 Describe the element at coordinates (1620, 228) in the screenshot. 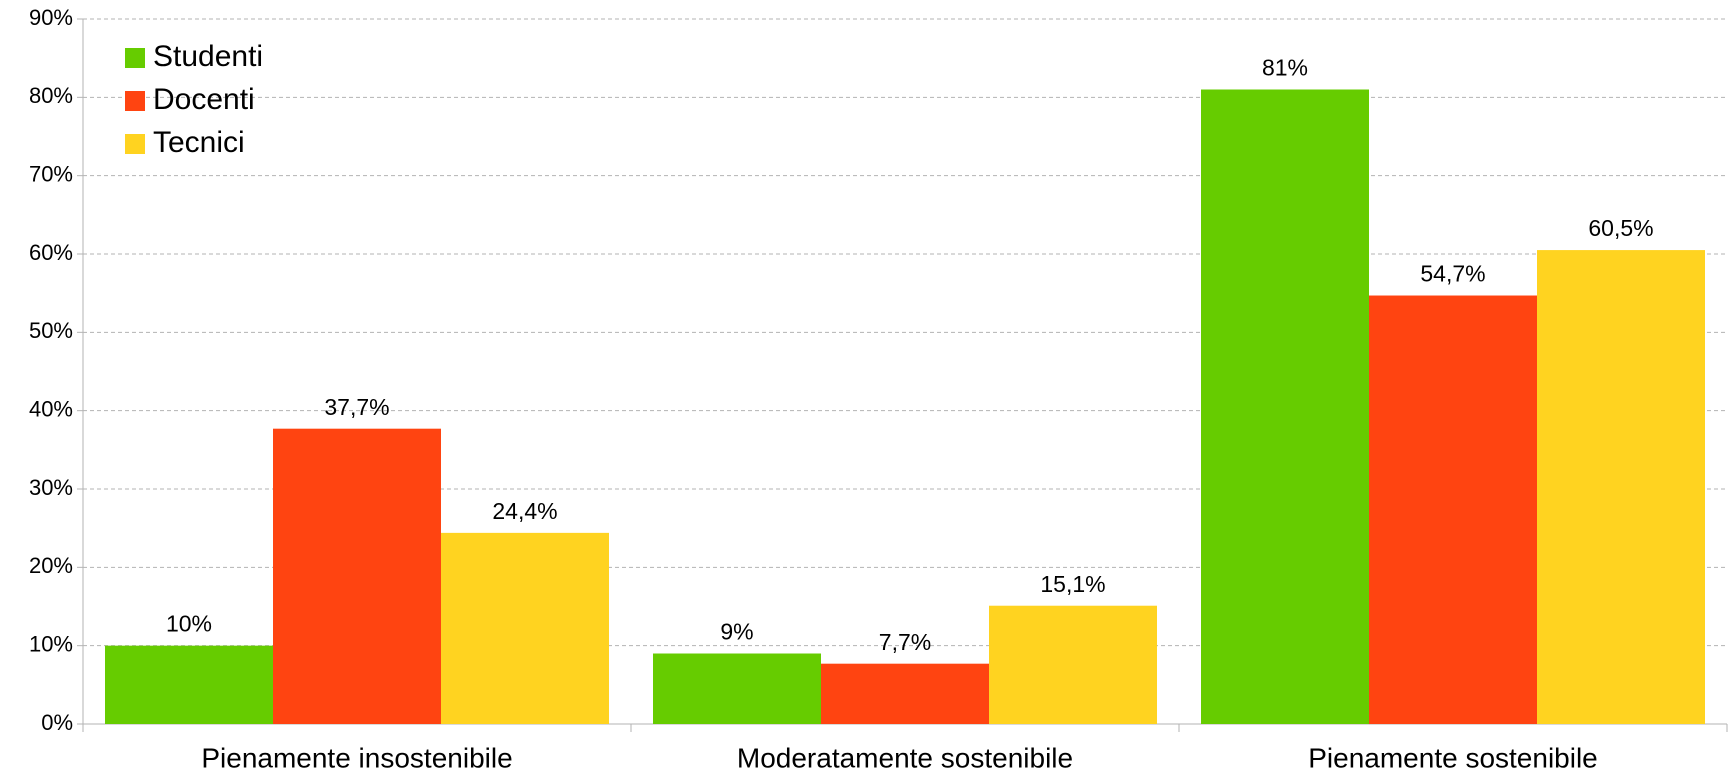

I see `value-label: 60,5%` at that location.